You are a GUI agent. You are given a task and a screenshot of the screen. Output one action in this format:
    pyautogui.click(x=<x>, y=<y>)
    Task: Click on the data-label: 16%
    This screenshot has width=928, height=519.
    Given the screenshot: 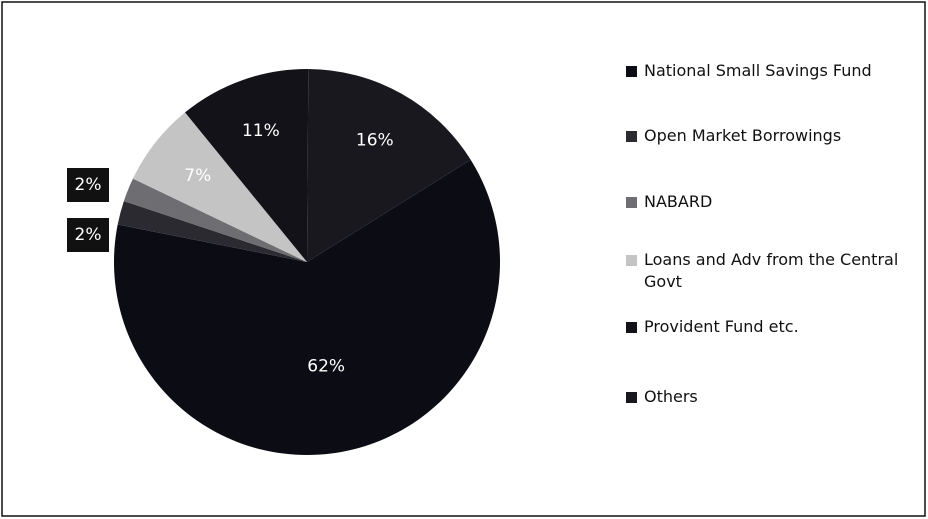 What is the action you would take?
    pyautogui.click(x=375, y=141)
    